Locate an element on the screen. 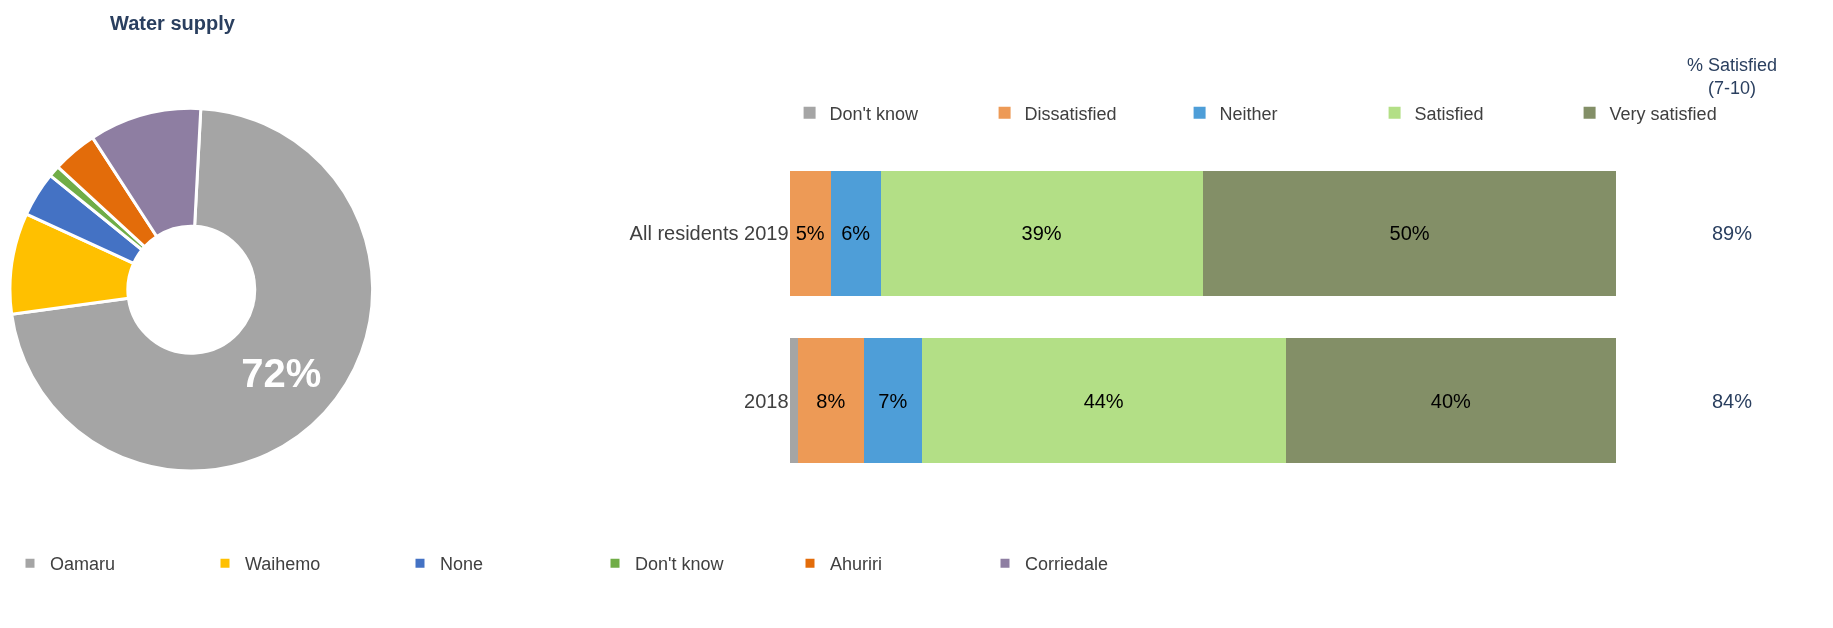  chart-title: Water supply is located at coordinates (173, 23).